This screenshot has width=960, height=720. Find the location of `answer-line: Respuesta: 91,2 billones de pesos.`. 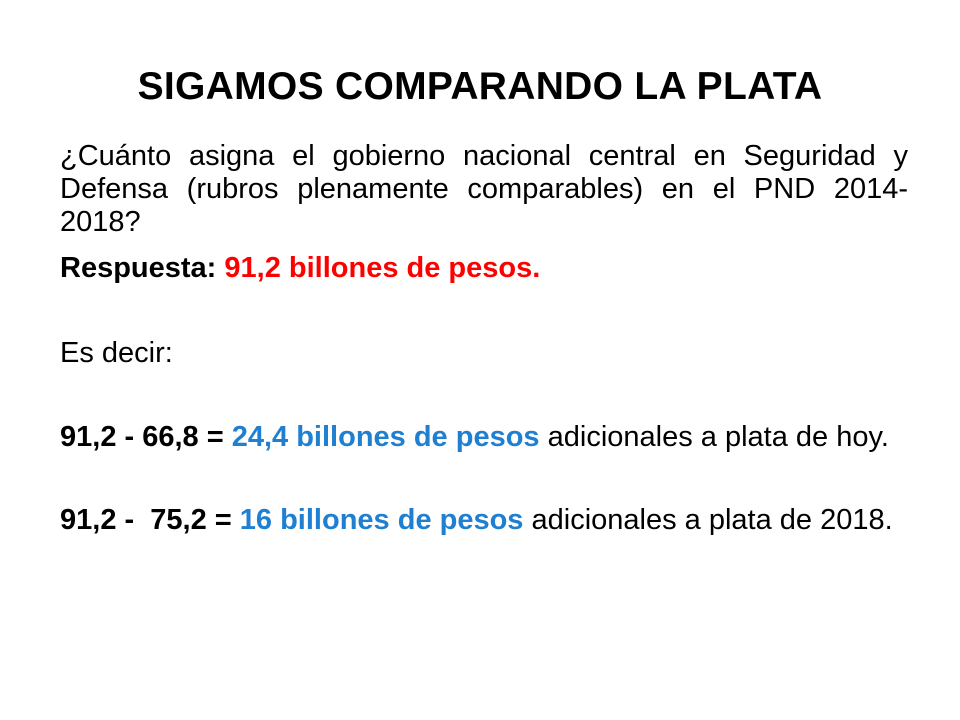

answer-line: Respuesta: 91,2 billones de pesos. is located at coordinates (484, 268).